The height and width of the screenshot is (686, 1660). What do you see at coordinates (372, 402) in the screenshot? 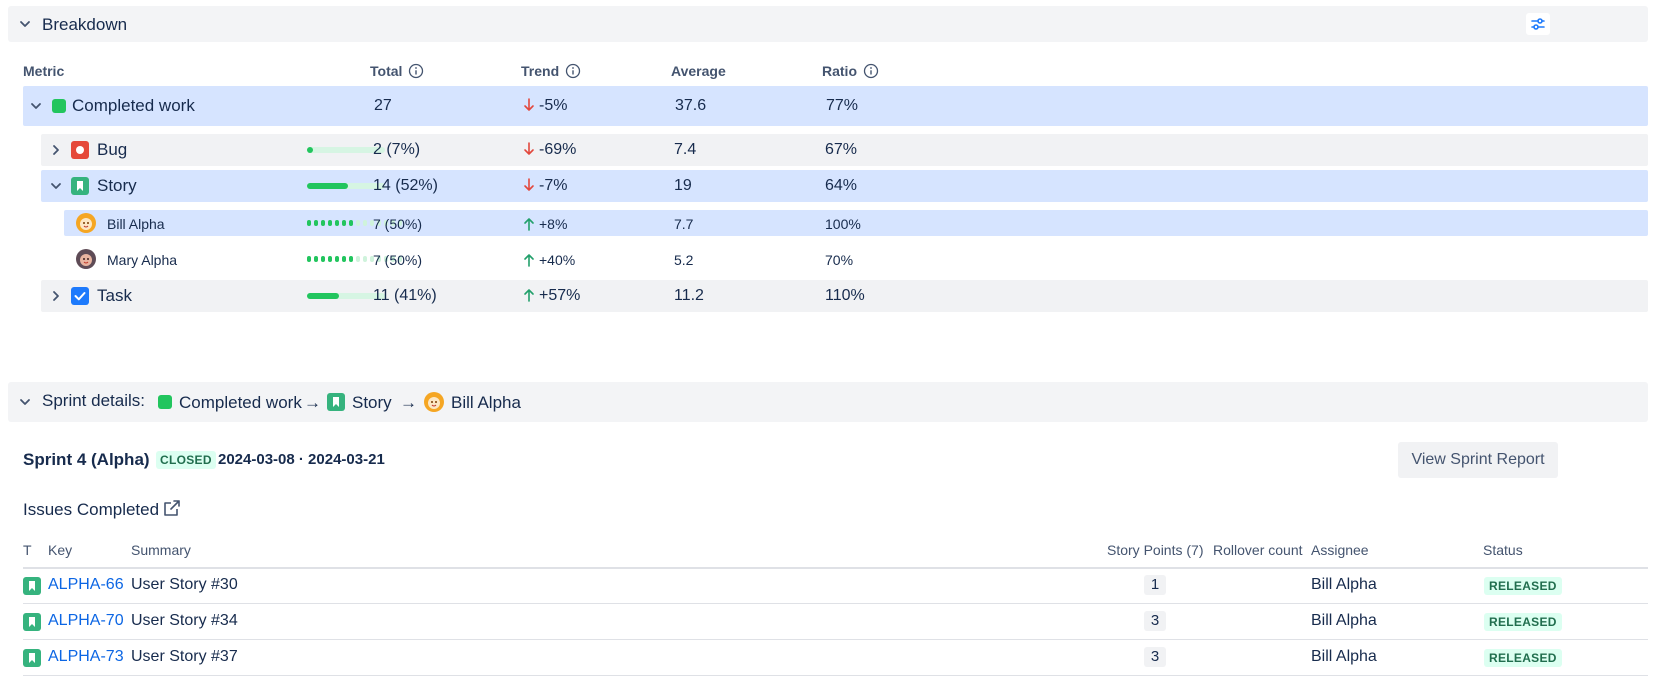
I see `breadcrumb-story: Story` at bounding box center [372, 402].